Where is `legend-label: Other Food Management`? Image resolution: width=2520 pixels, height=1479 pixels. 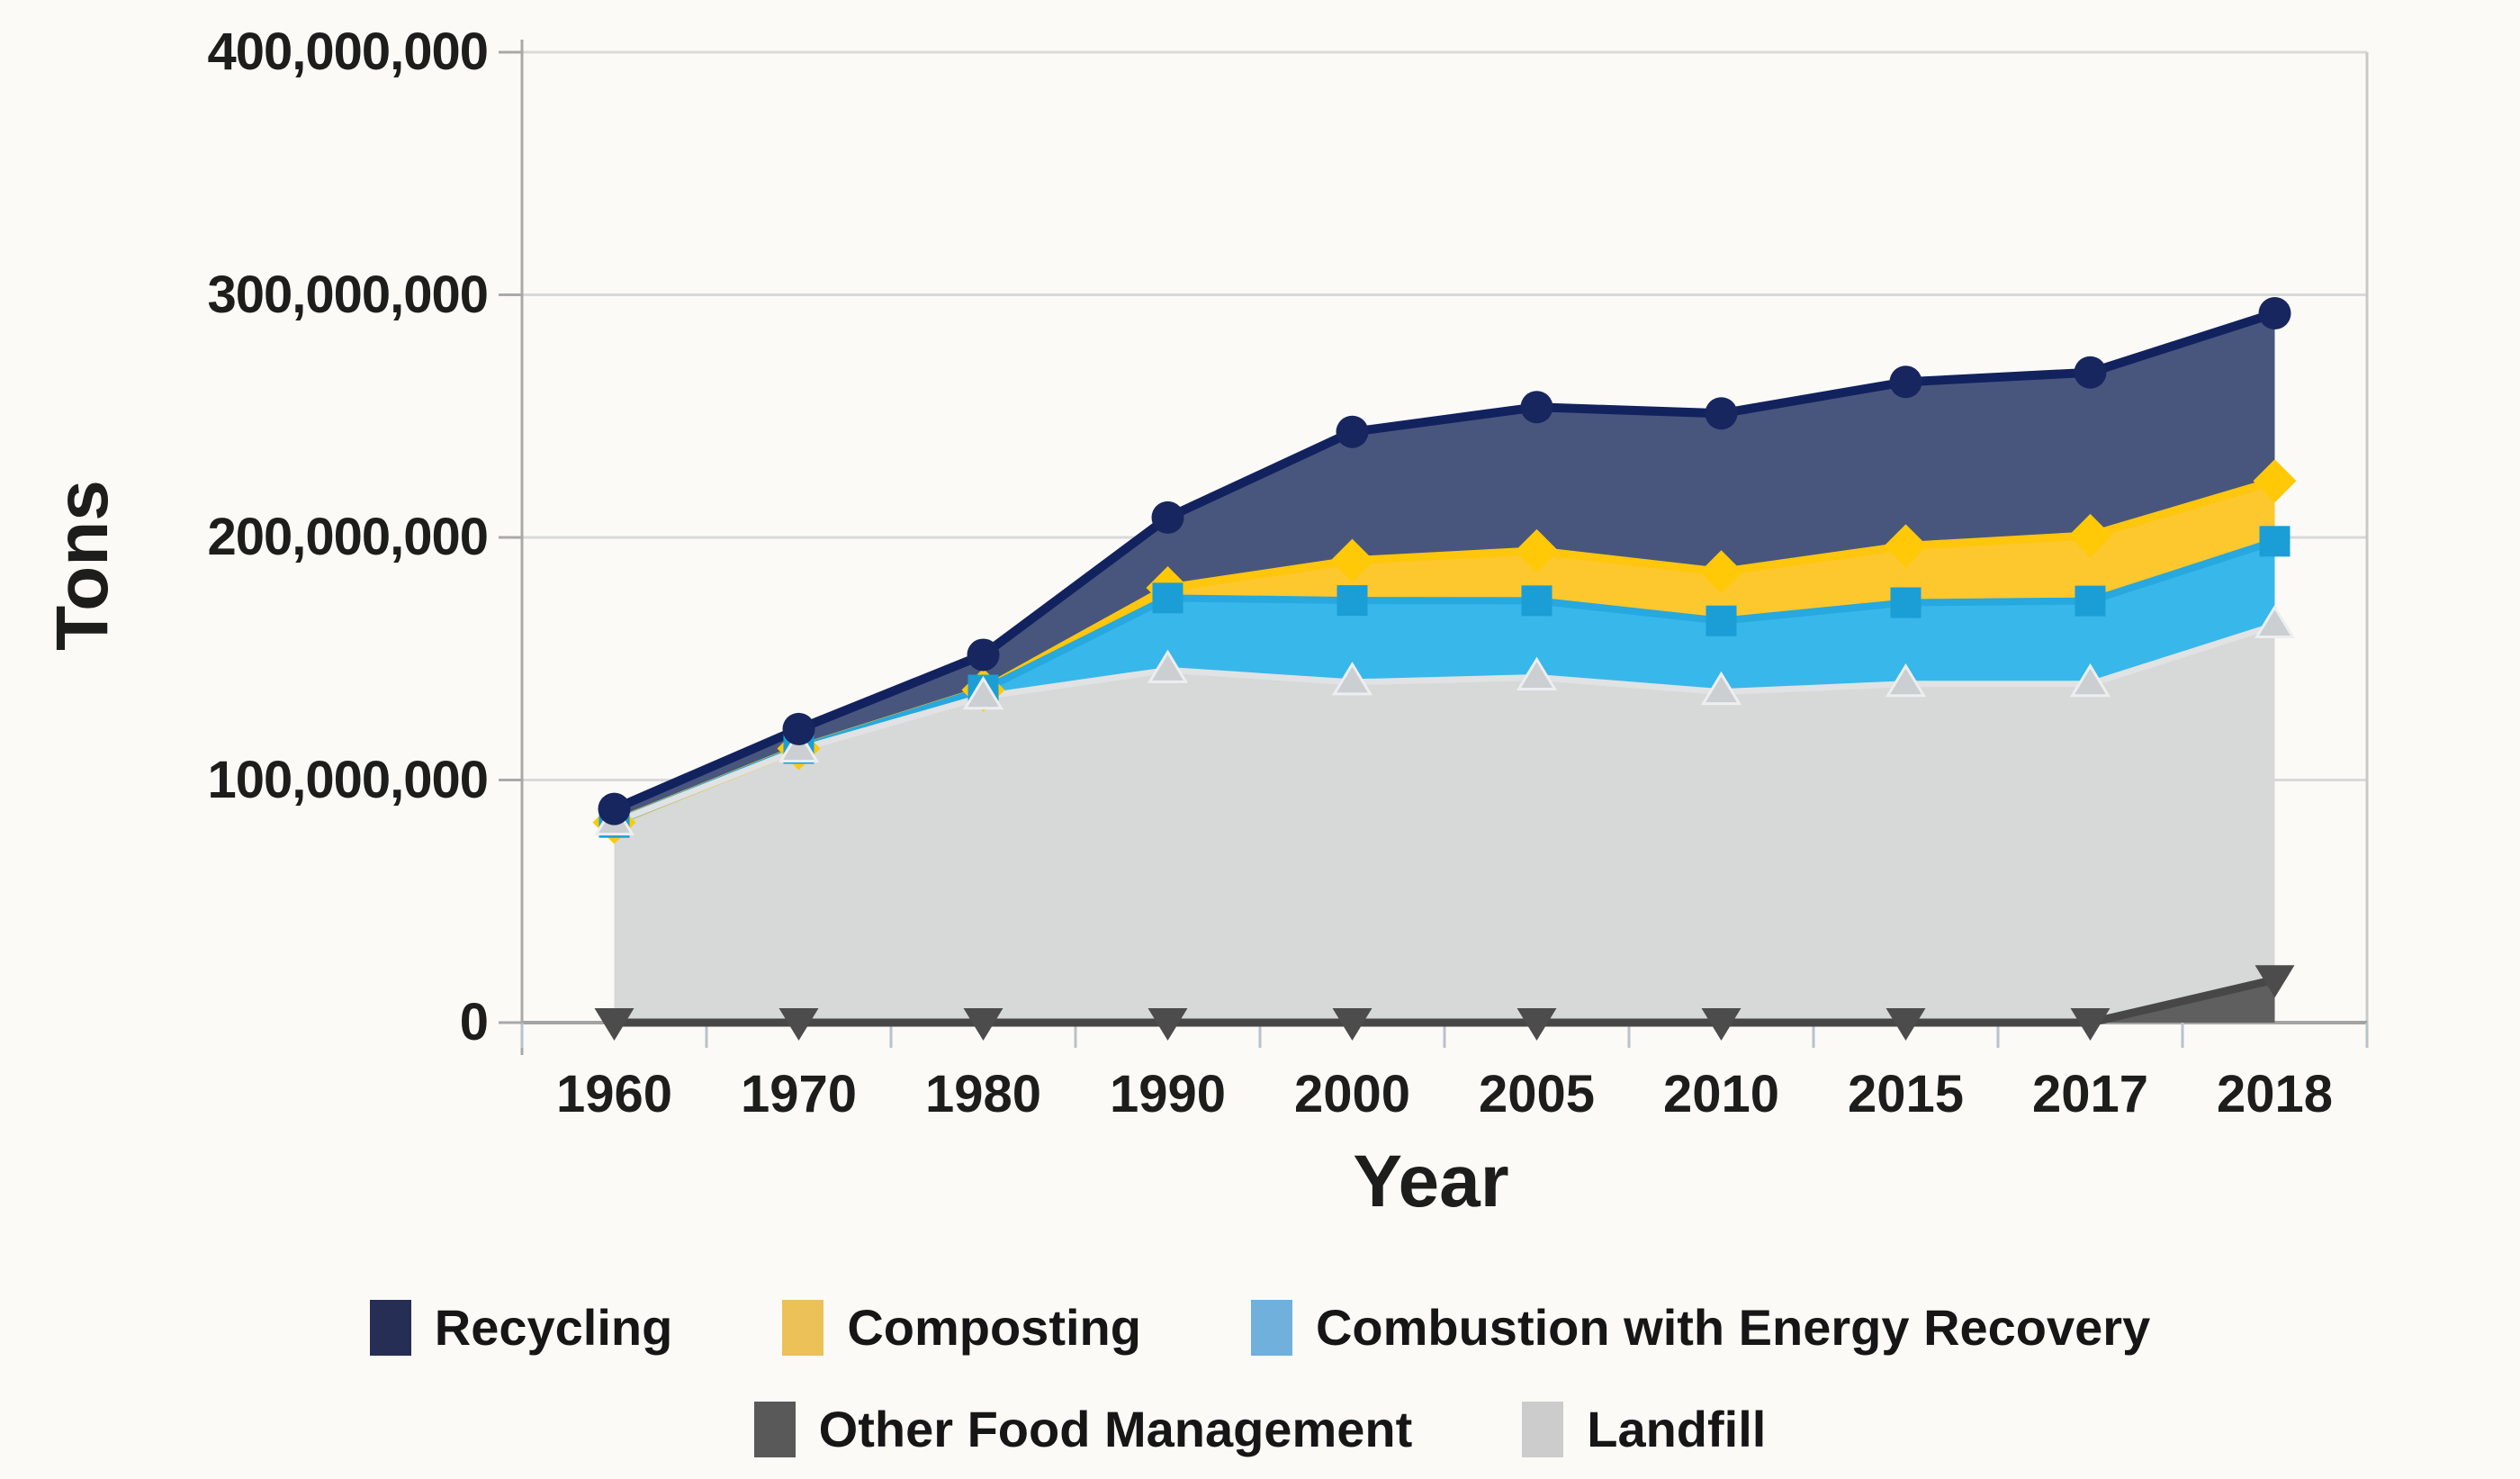 legend-label: Other Food Management is located at coordinates (1116, 1429).